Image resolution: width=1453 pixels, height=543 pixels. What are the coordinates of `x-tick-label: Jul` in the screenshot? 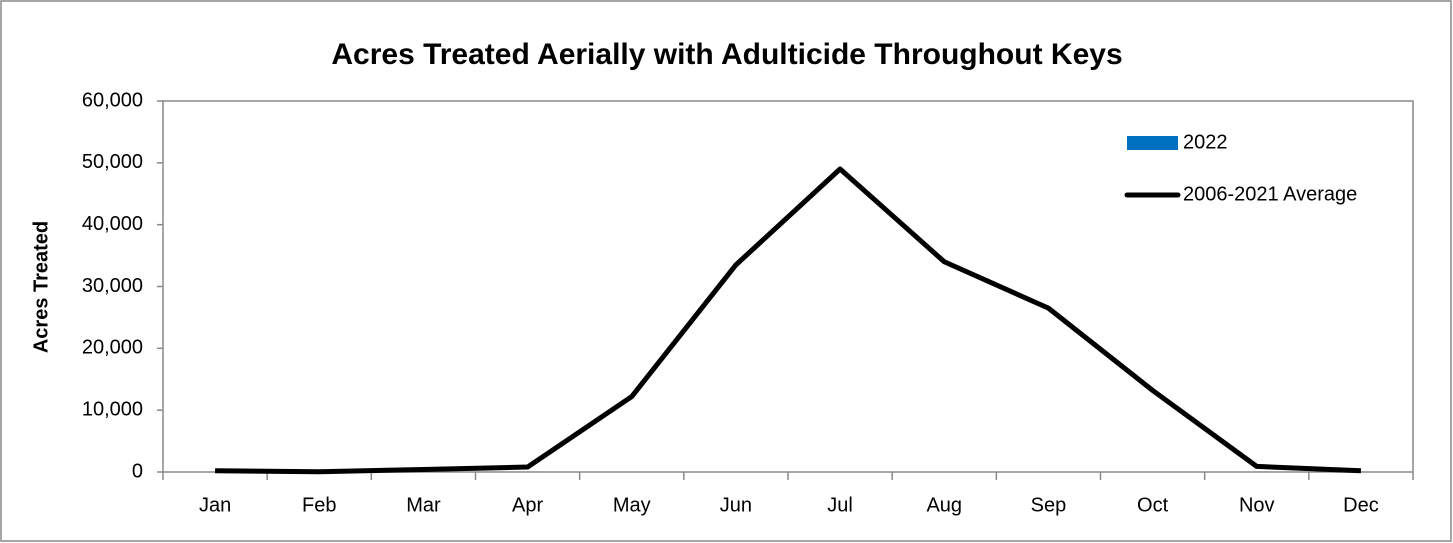 It's located at (840, 505).